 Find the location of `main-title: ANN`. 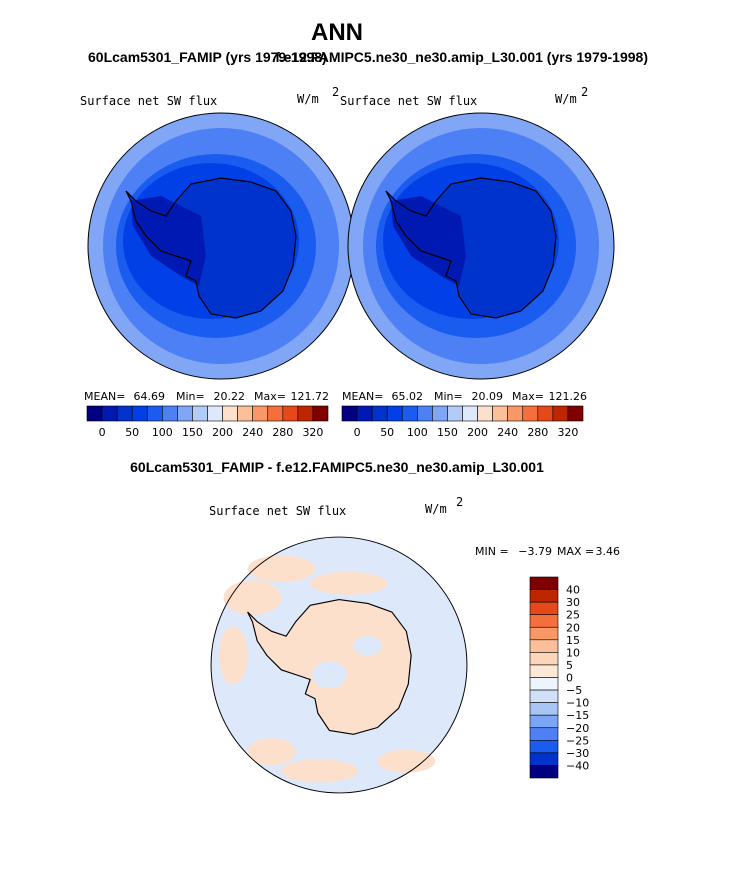

main-title: ANN is located at coordinates (337, 32).